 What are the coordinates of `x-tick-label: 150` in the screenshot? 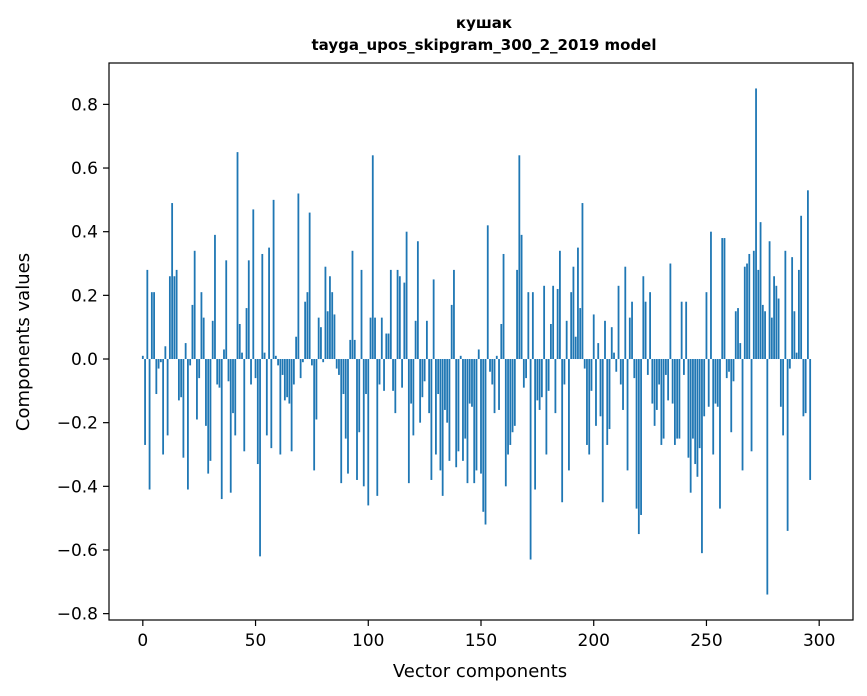 It's located at (481, 641).